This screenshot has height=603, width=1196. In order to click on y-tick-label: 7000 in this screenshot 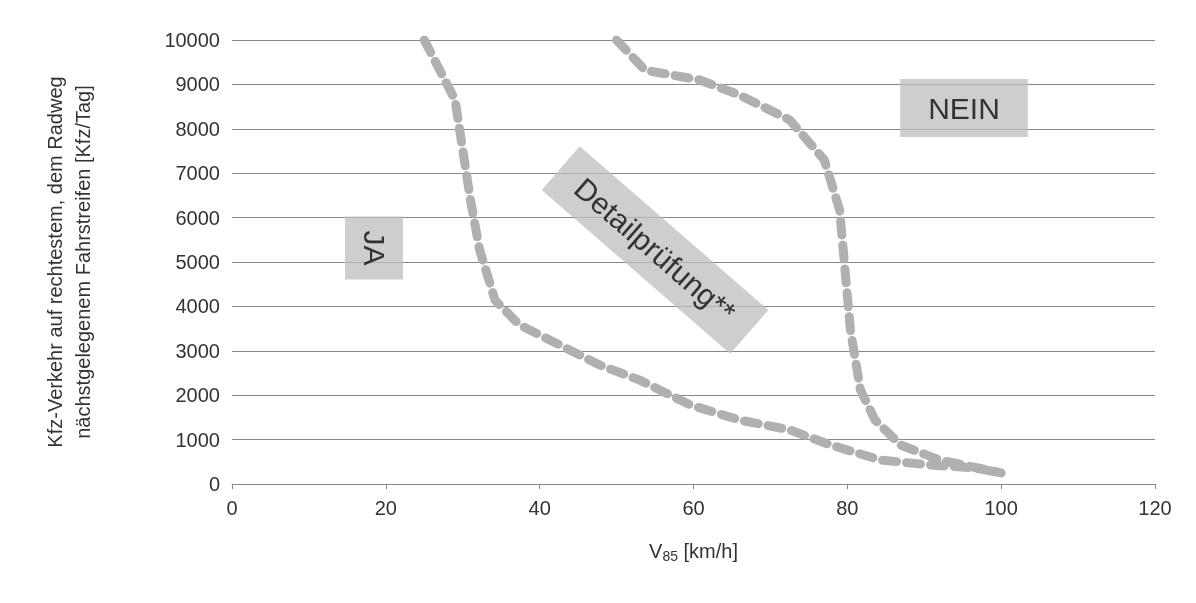, I will do `click(197, 173)`.